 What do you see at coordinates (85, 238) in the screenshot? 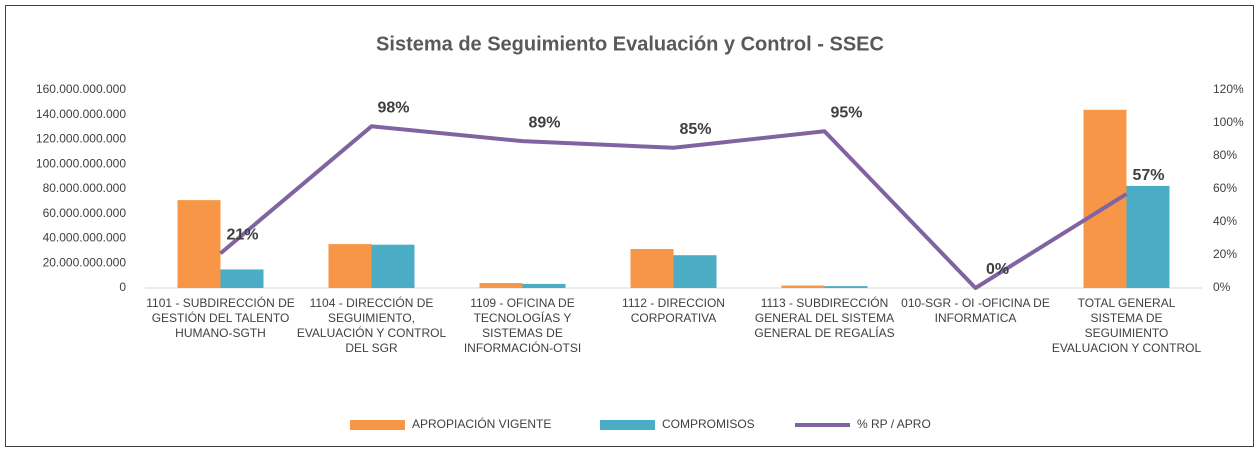
I see `y-tick-label: 40.000.000.000` at bounding box center [85, 238].